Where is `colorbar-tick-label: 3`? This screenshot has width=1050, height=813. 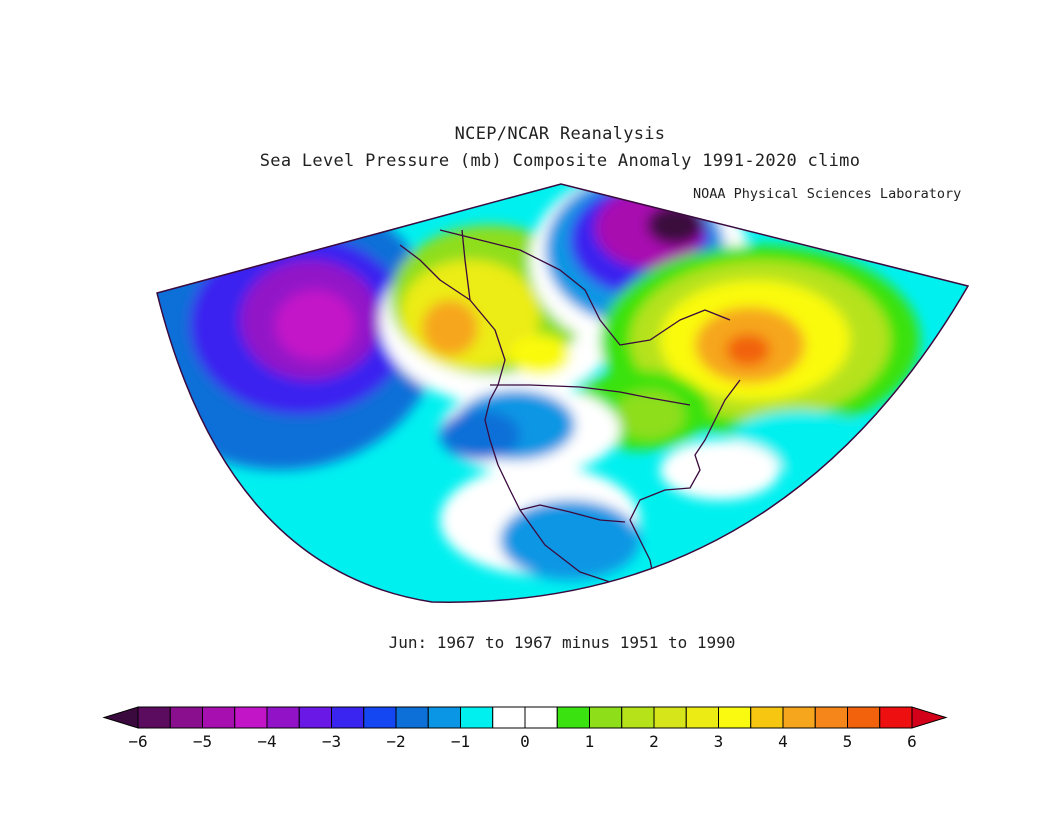 colorbar-tick-label: 3 is located at coordinates (719, 741).